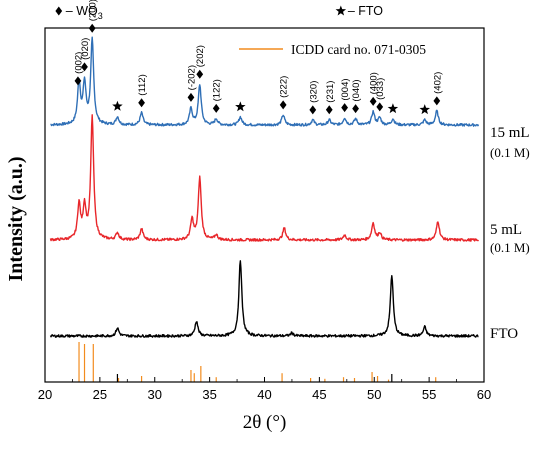  I want to click on hkl-label: (122), so click(217, 90).